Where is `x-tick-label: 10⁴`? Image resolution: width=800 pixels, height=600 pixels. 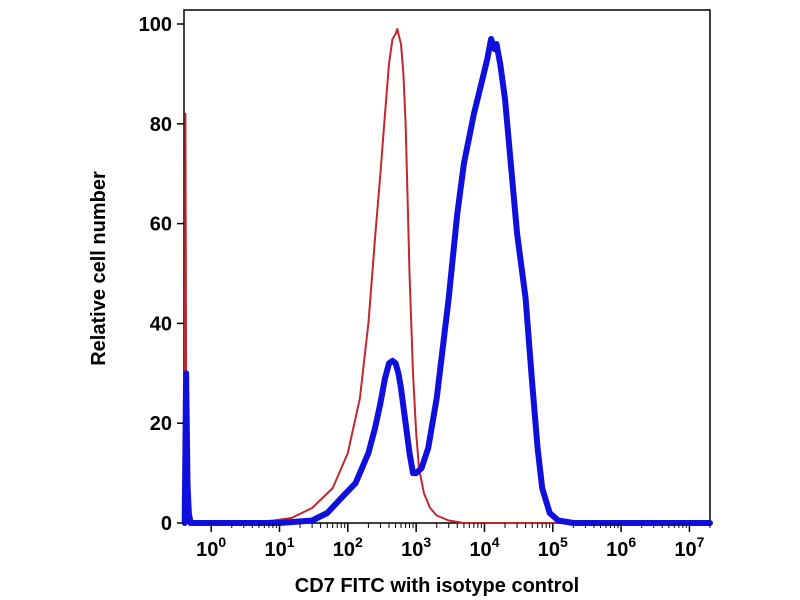 x-tick-label: 10⁴ is located at coordinates (484, 547).